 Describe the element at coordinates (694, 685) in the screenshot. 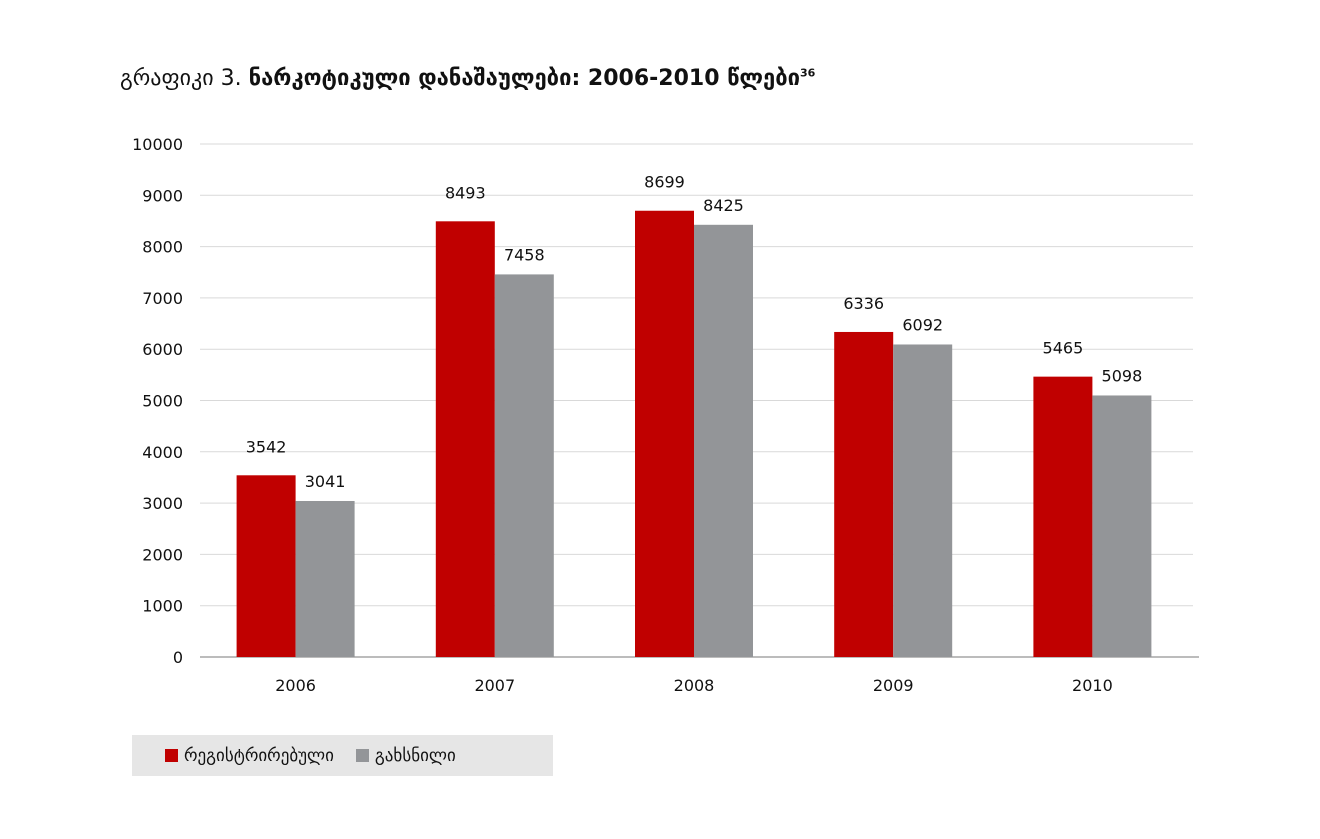

I see `x-tick-label: 2008` at that location.